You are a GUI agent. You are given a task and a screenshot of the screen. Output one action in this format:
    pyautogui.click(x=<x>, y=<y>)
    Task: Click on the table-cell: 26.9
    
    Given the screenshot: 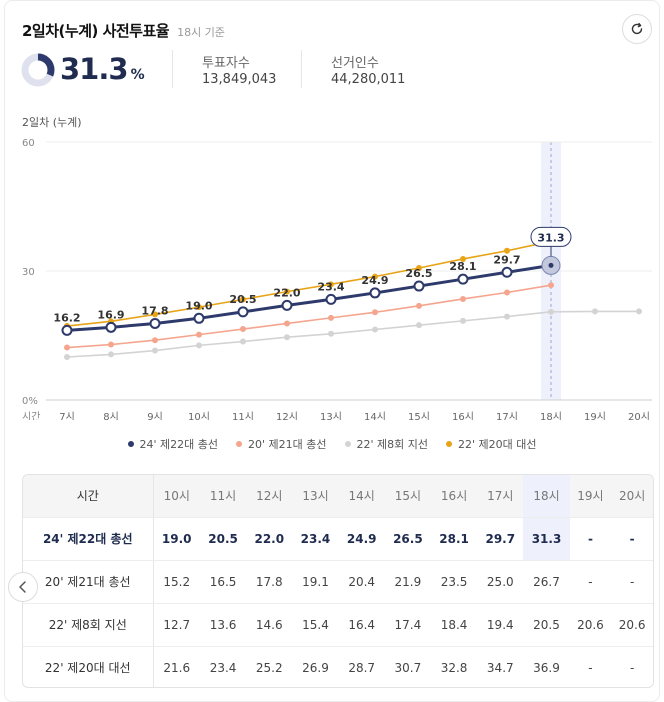 What is the action you would take?
    pyautogui.click(x=315, y=667)
    